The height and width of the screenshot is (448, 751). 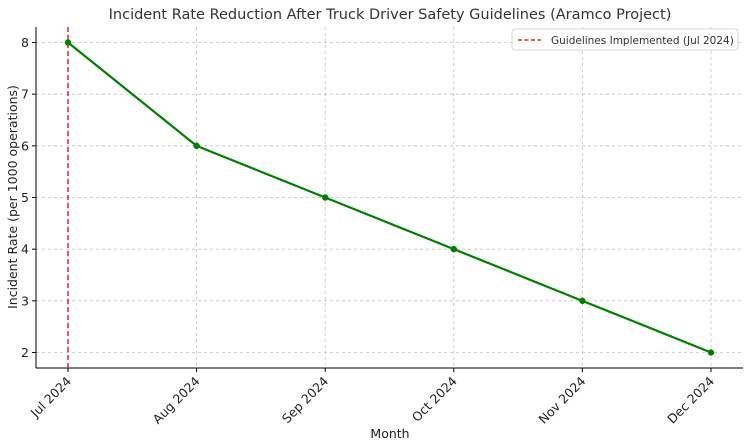 I want to click on legend: Guidelines Implemented (Jul 2024), so click(x=625, y=39).